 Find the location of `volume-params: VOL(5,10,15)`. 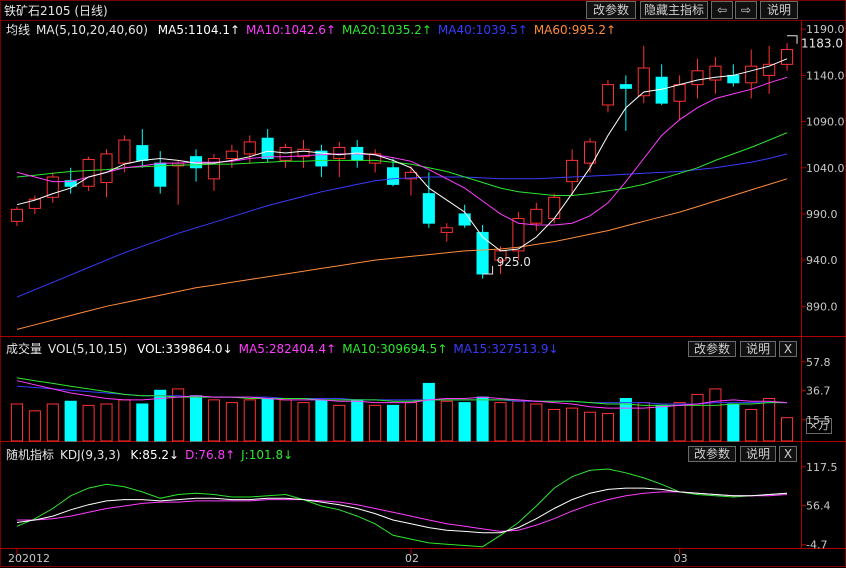

volume-params: VOL(5,10,15) is located at coordinates (88, 349).